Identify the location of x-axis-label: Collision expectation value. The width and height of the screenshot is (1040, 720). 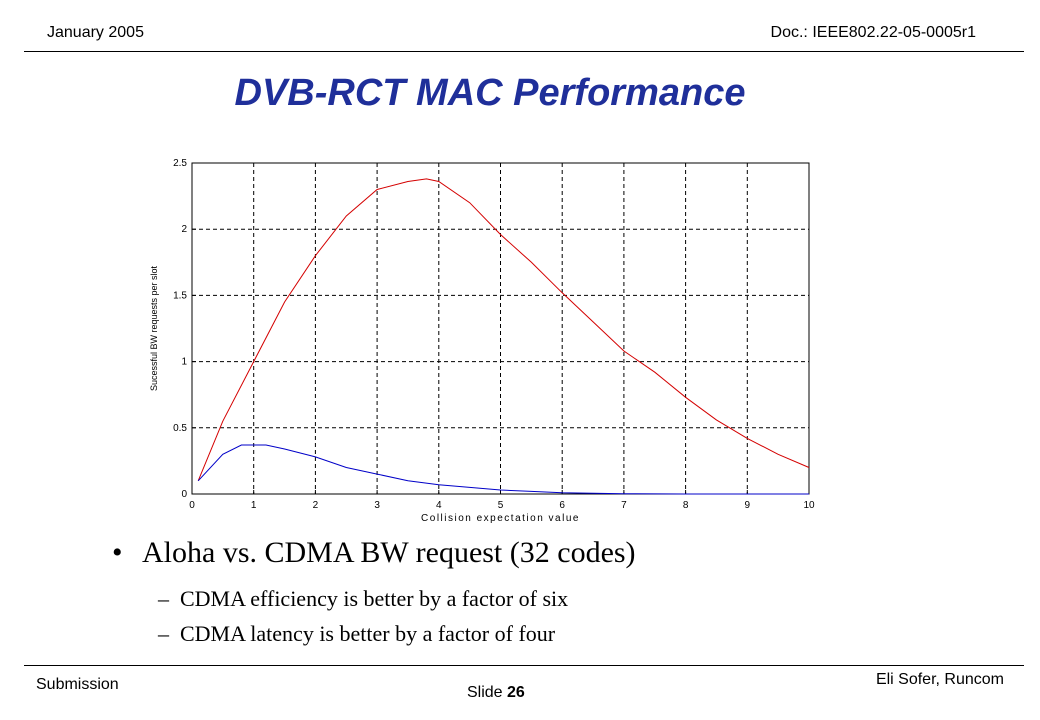
(500, 518).